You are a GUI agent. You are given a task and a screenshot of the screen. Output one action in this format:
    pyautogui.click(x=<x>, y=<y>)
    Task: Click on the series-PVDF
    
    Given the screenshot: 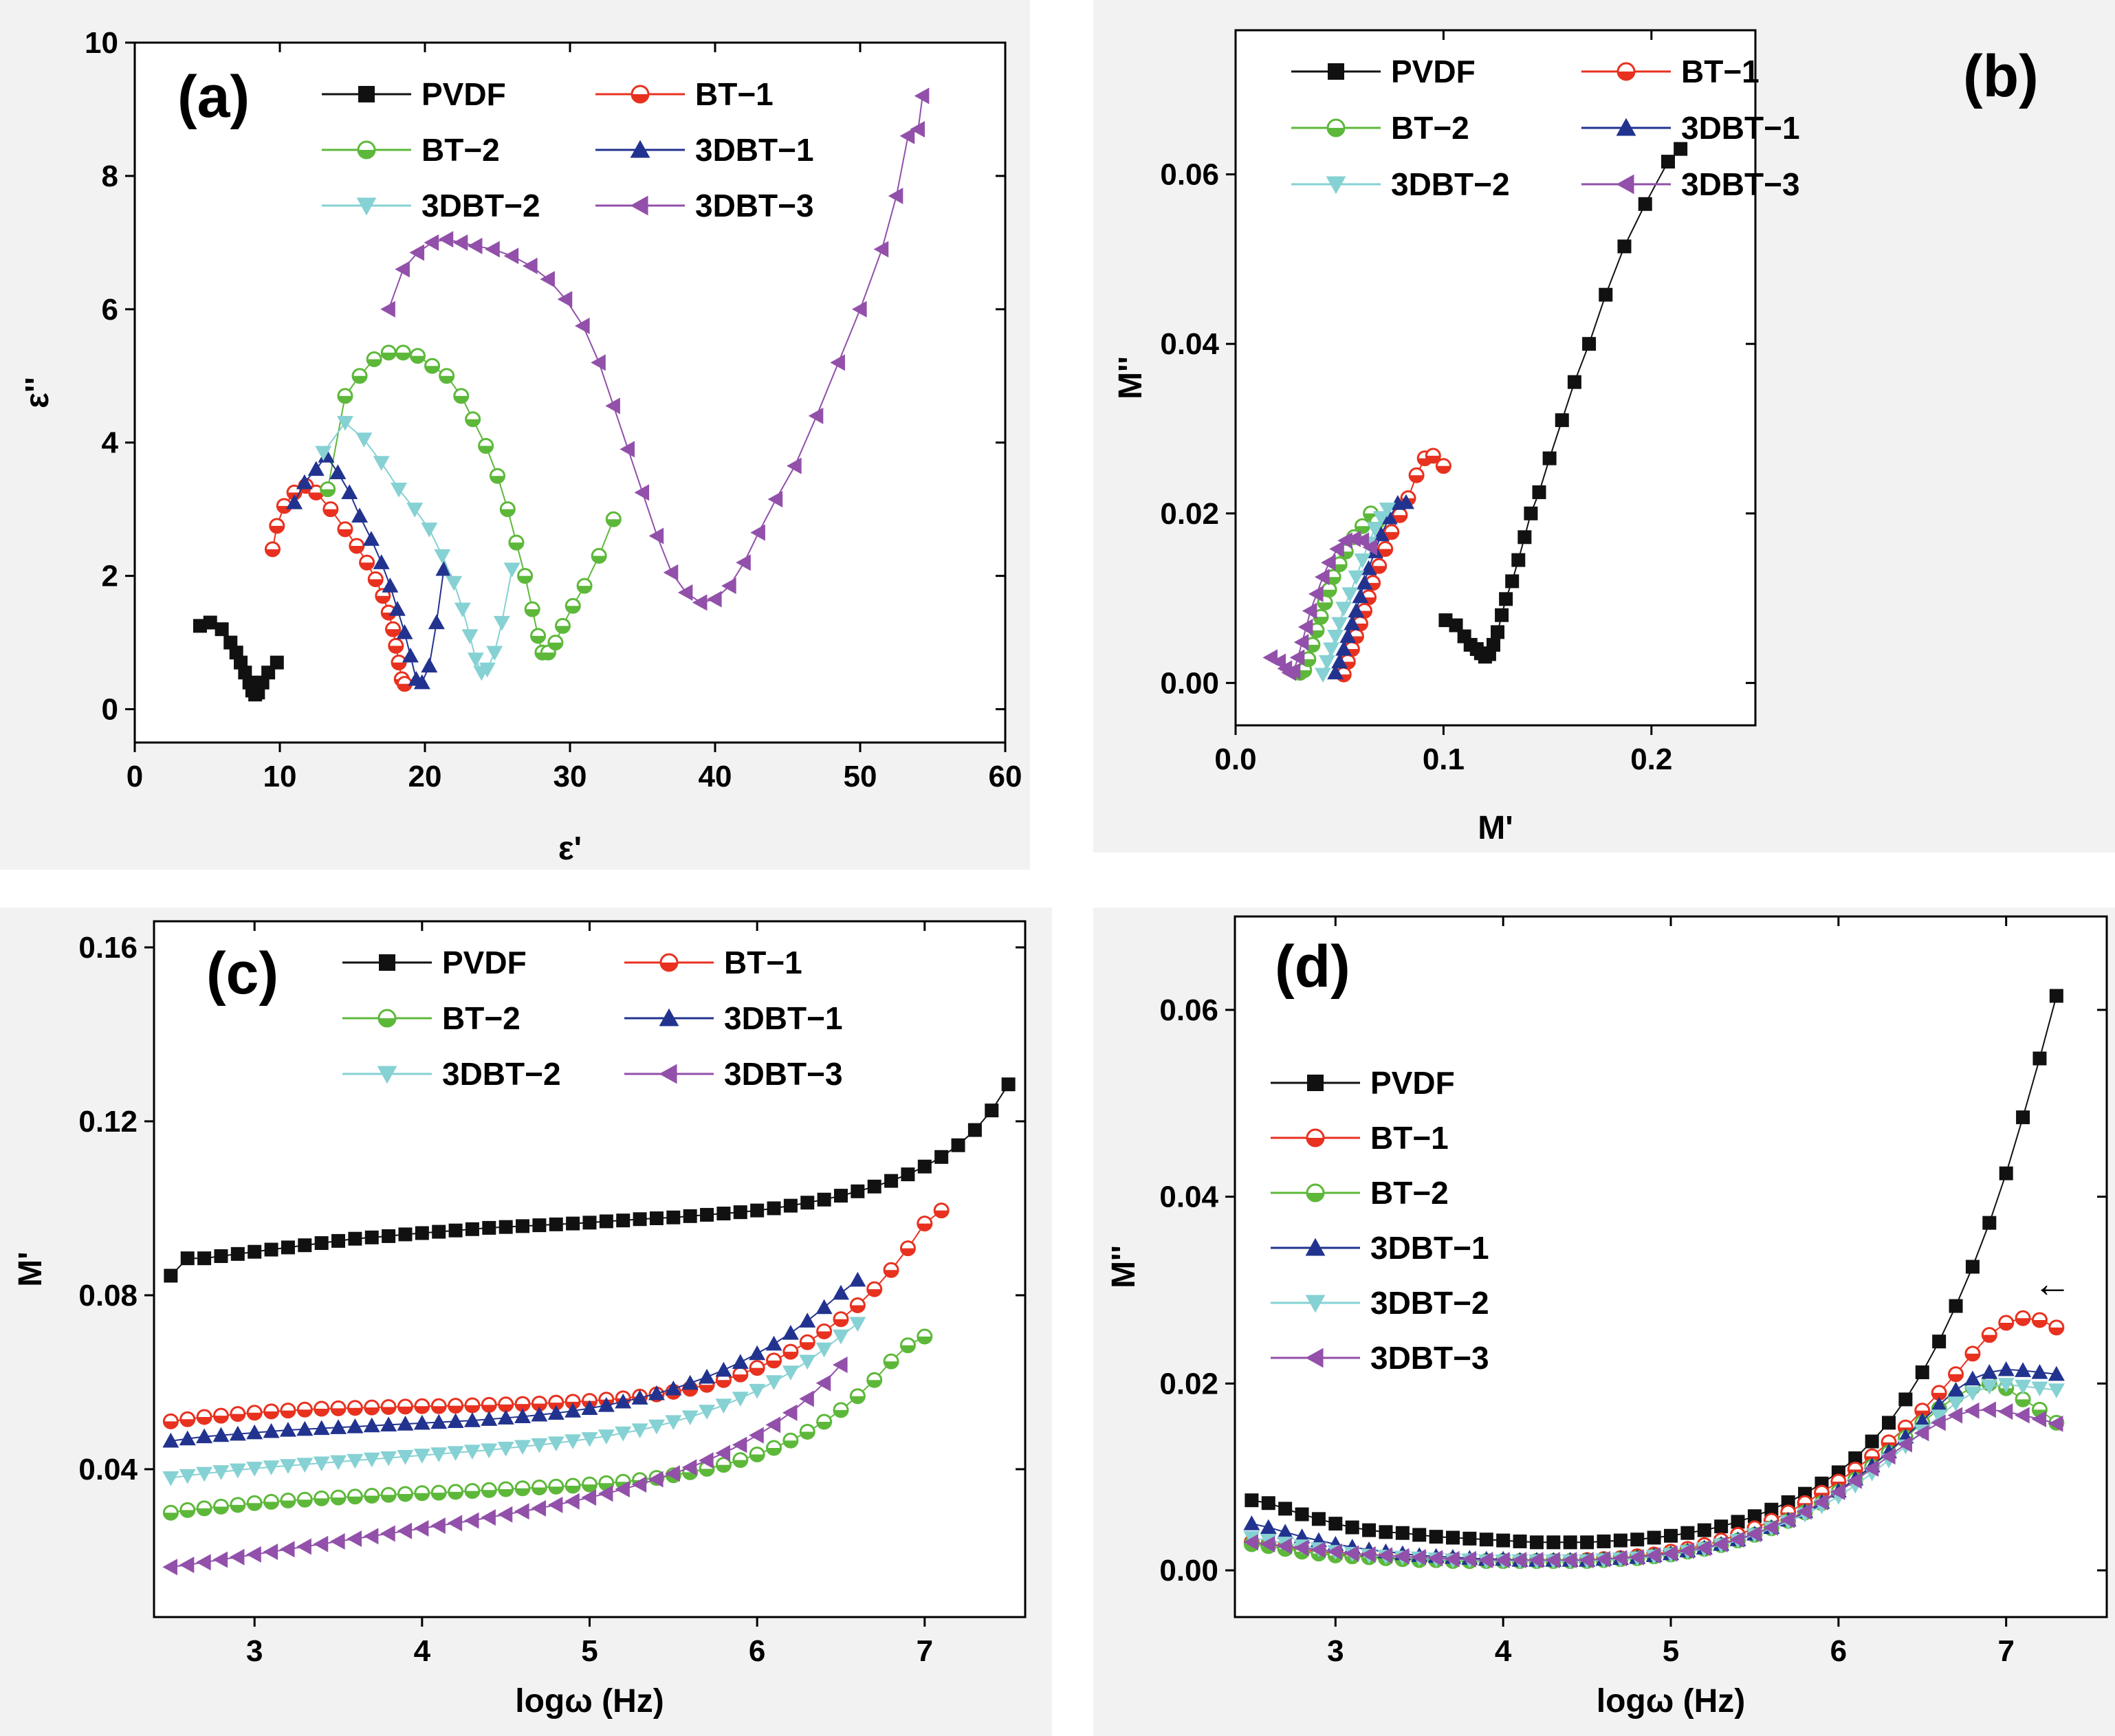 What is the action you would take?
    pyautogui.click(x=590, y=1180)
    